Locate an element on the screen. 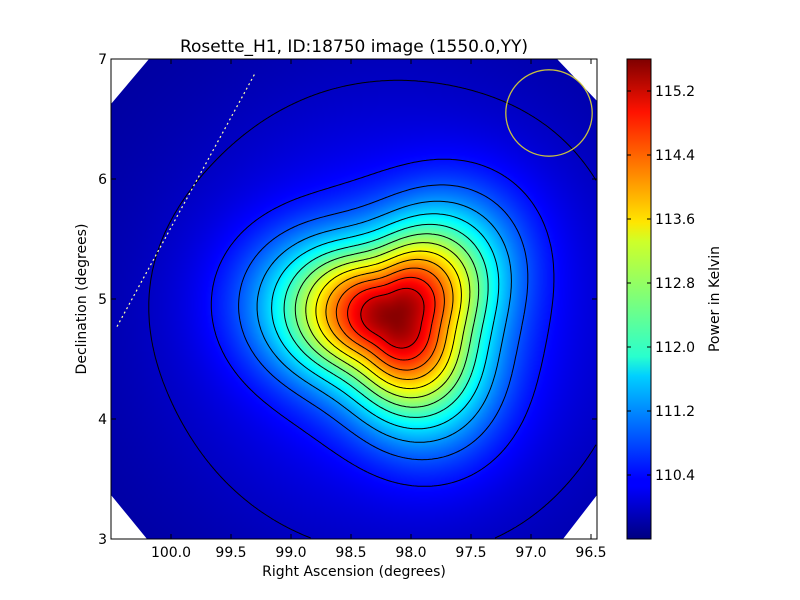  x-tick-label: 96.5 is located at coordinates (590, 553).